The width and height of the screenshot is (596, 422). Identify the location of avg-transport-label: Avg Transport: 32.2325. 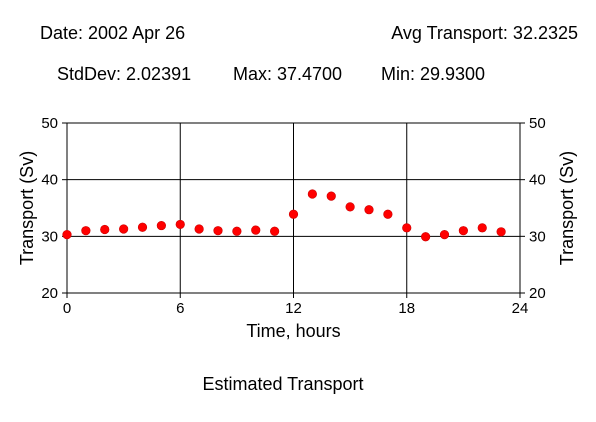
(484, 33).